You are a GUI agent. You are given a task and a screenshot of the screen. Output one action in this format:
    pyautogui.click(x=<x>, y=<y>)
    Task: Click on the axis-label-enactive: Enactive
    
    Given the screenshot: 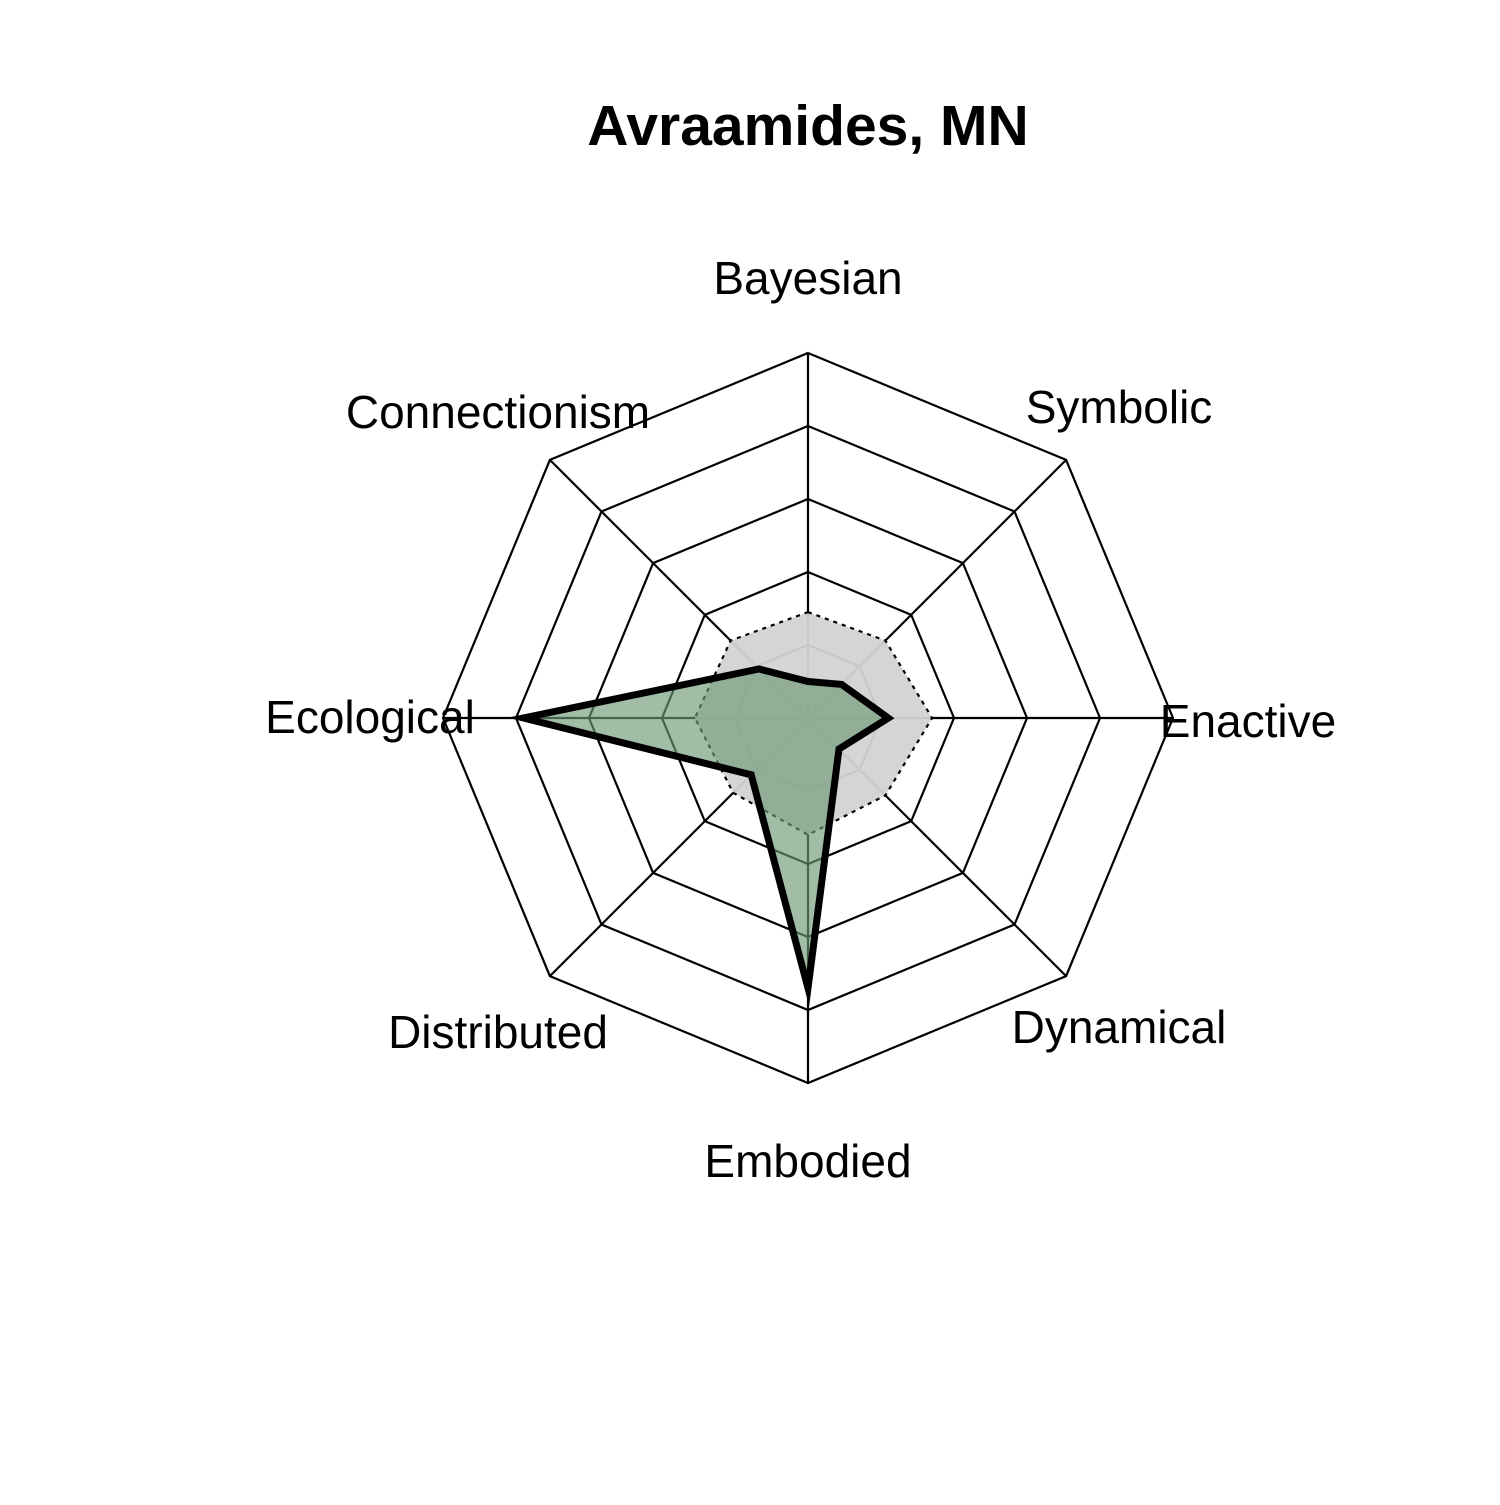 What is the action you would take?
    pyautogui.click(x=1248, y=721)
    